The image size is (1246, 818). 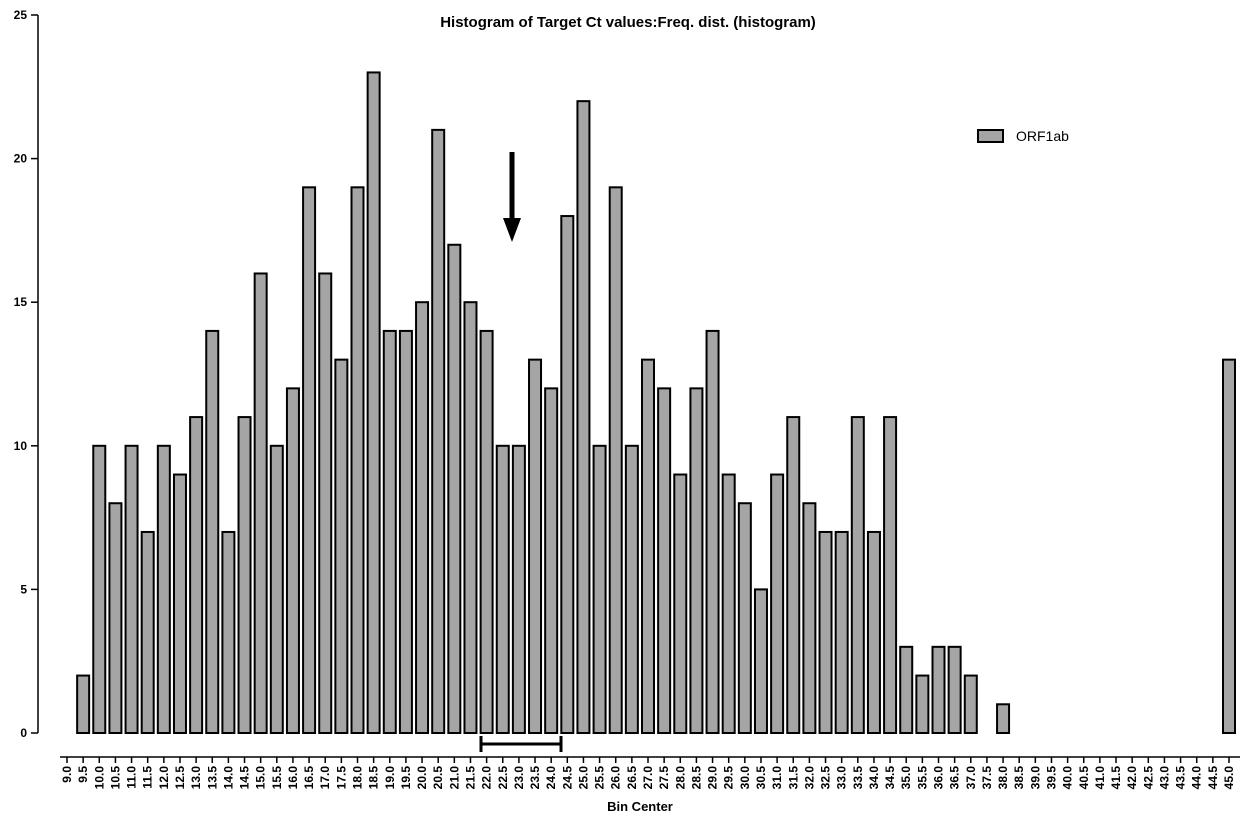 What do you see at coordinates (487, 778) in the screenshot?
I see `x-tick-label: 22.0` at bounding box center [487, 778].